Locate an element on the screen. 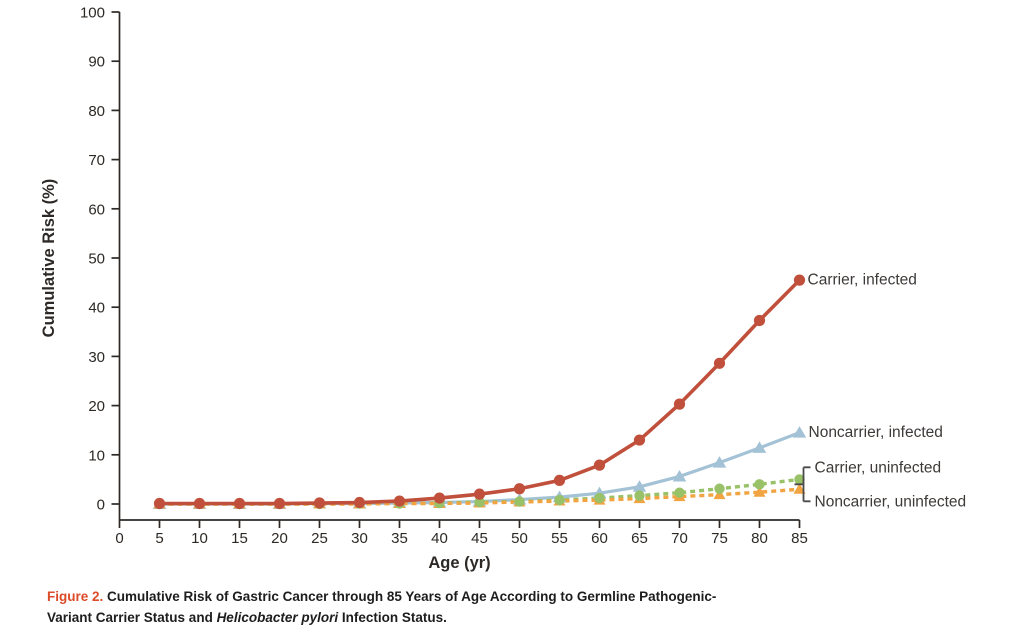  uninfected-labels-bracket is located at coordinates (802, 484).